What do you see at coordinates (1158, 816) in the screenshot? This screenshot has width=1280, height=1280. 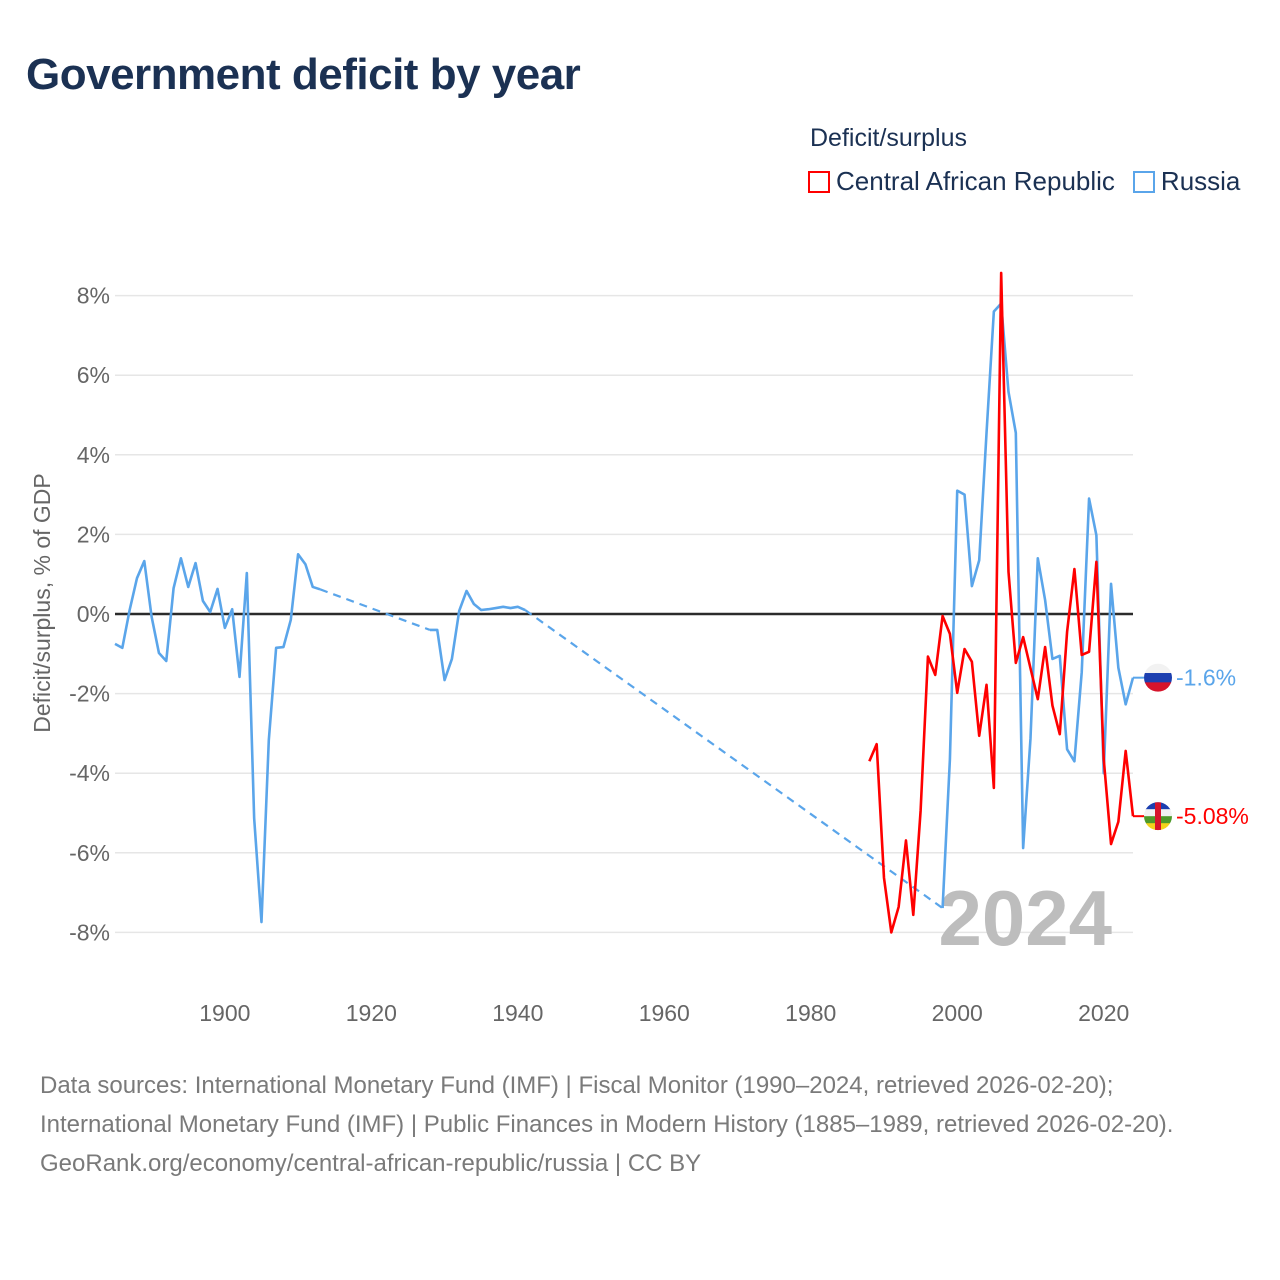 I see `car-flag-icon` at bounding box center [1158, 816].